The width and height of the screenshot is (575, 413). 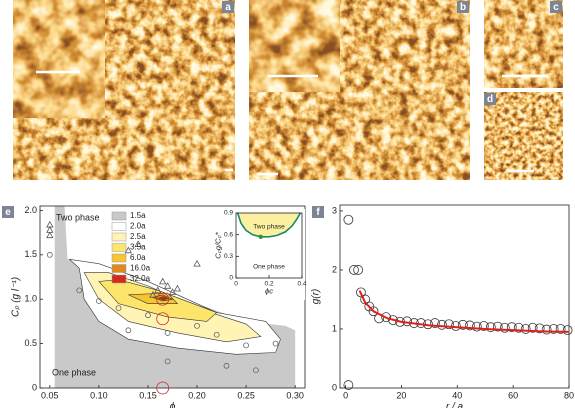 What do you see at coordinates (246, 395) in the screenshot?
I see `x-tick-label: 0.25` at bounding box center [246, 395].